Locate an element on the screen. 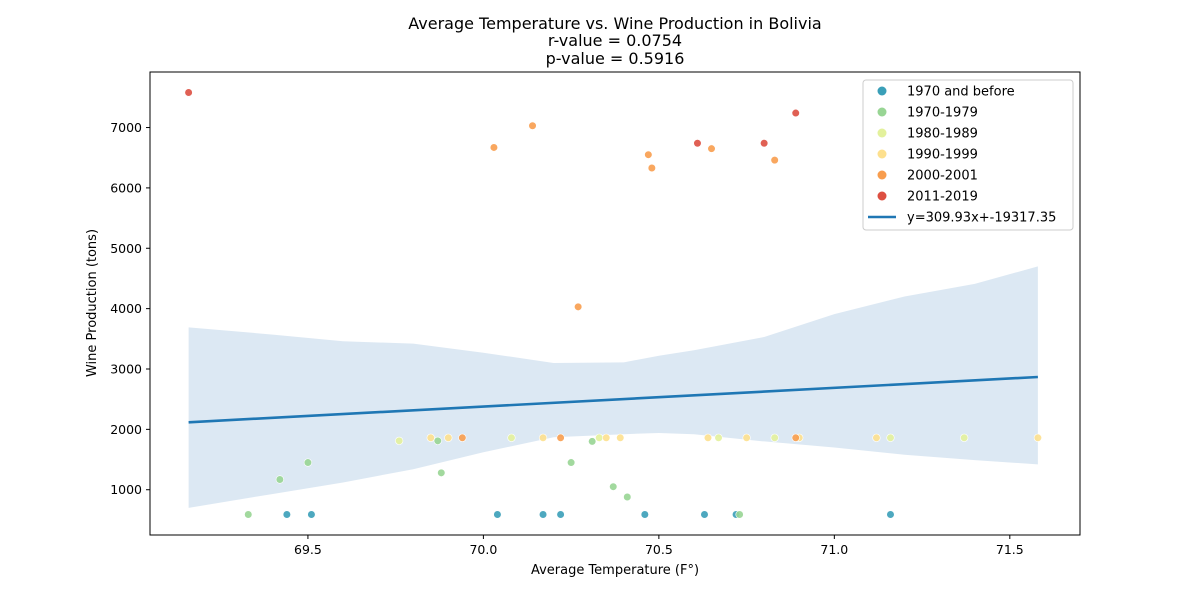 The image size is (1200, 600). x-tick-label: 70.0 is located at coordinates (483, 549).